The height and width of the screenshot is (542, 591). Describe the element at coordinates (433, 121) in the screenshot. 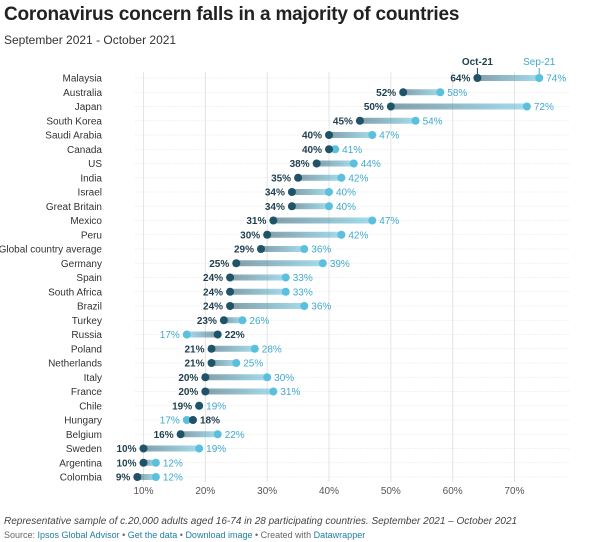

I see `sep-value-label: 54%` at that location.